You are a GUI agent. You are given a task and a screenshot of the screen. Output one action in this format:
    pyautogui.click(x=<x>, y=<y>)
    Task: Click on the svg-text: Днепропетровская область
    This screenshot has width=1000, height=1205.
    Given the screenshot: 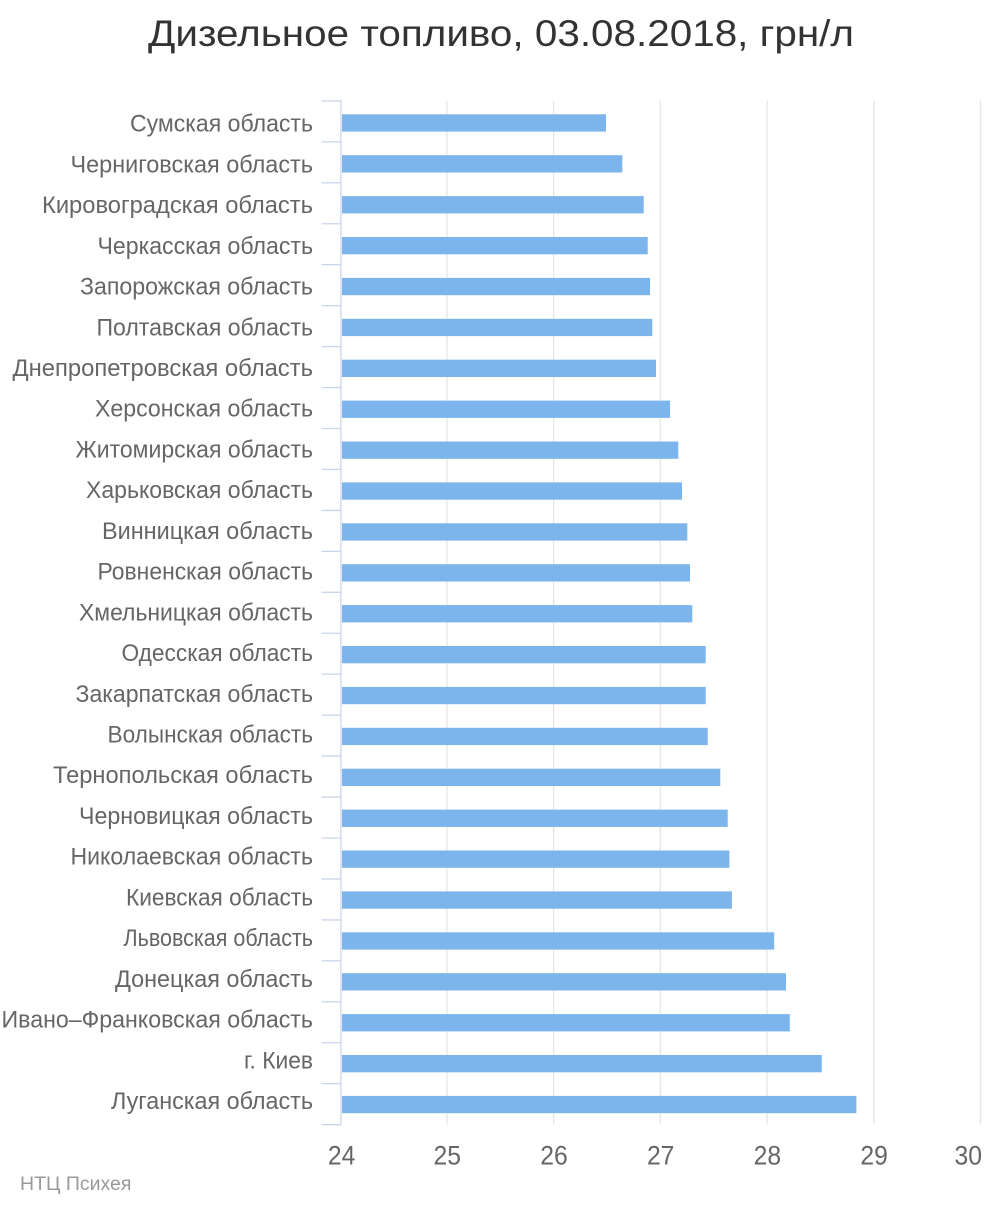 What is the action you would take?
    pyautogui.click(x=163, y=368)
    